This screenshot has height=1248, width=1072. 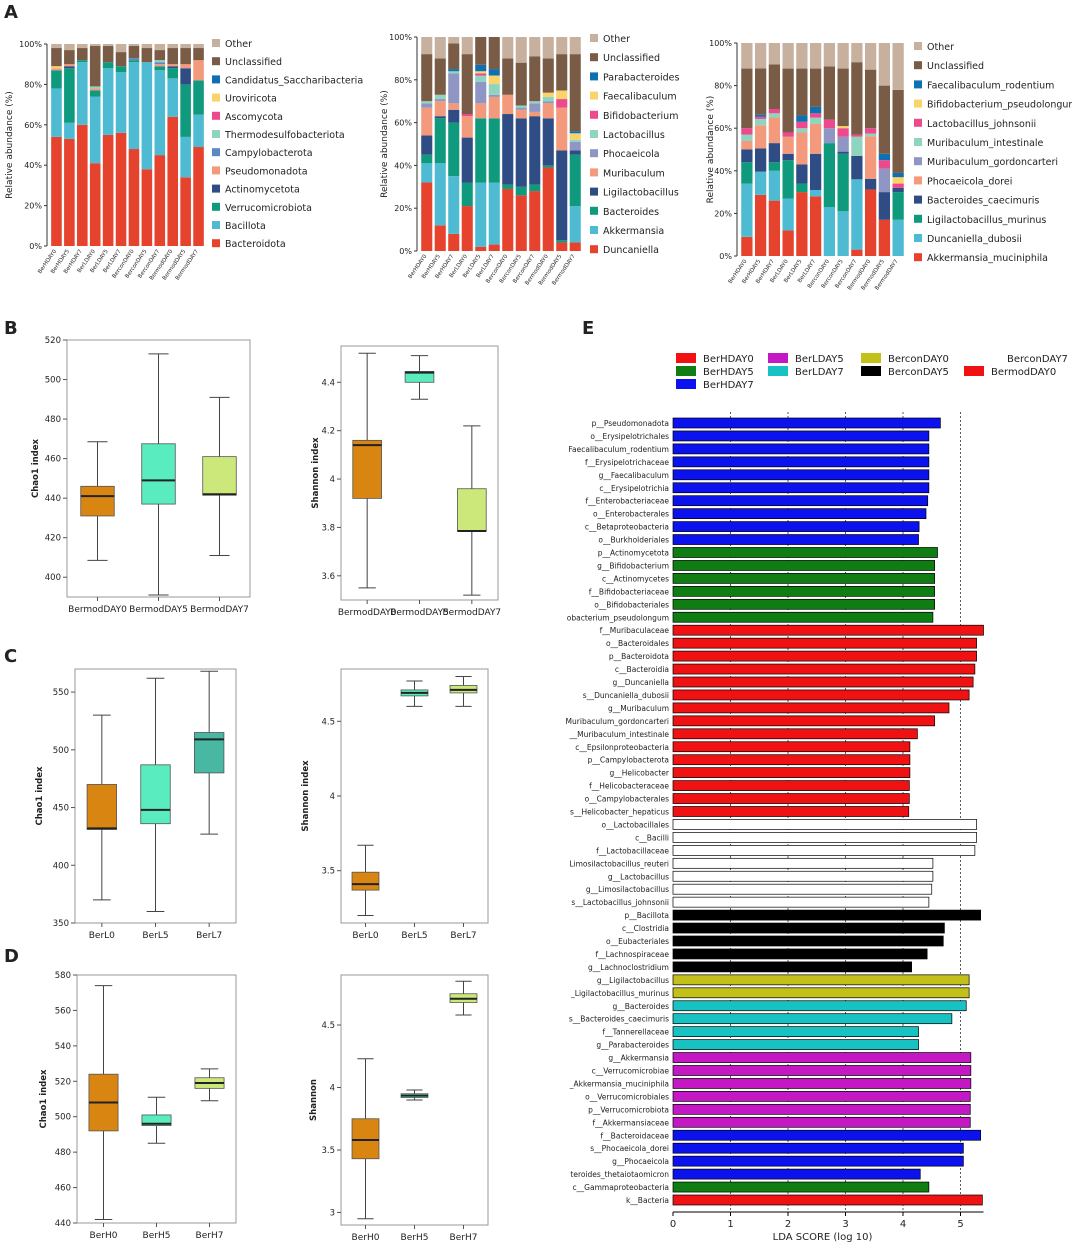 I want to click on bar-segment-thermodesulfobacteriota, so click(x=95, y=87).